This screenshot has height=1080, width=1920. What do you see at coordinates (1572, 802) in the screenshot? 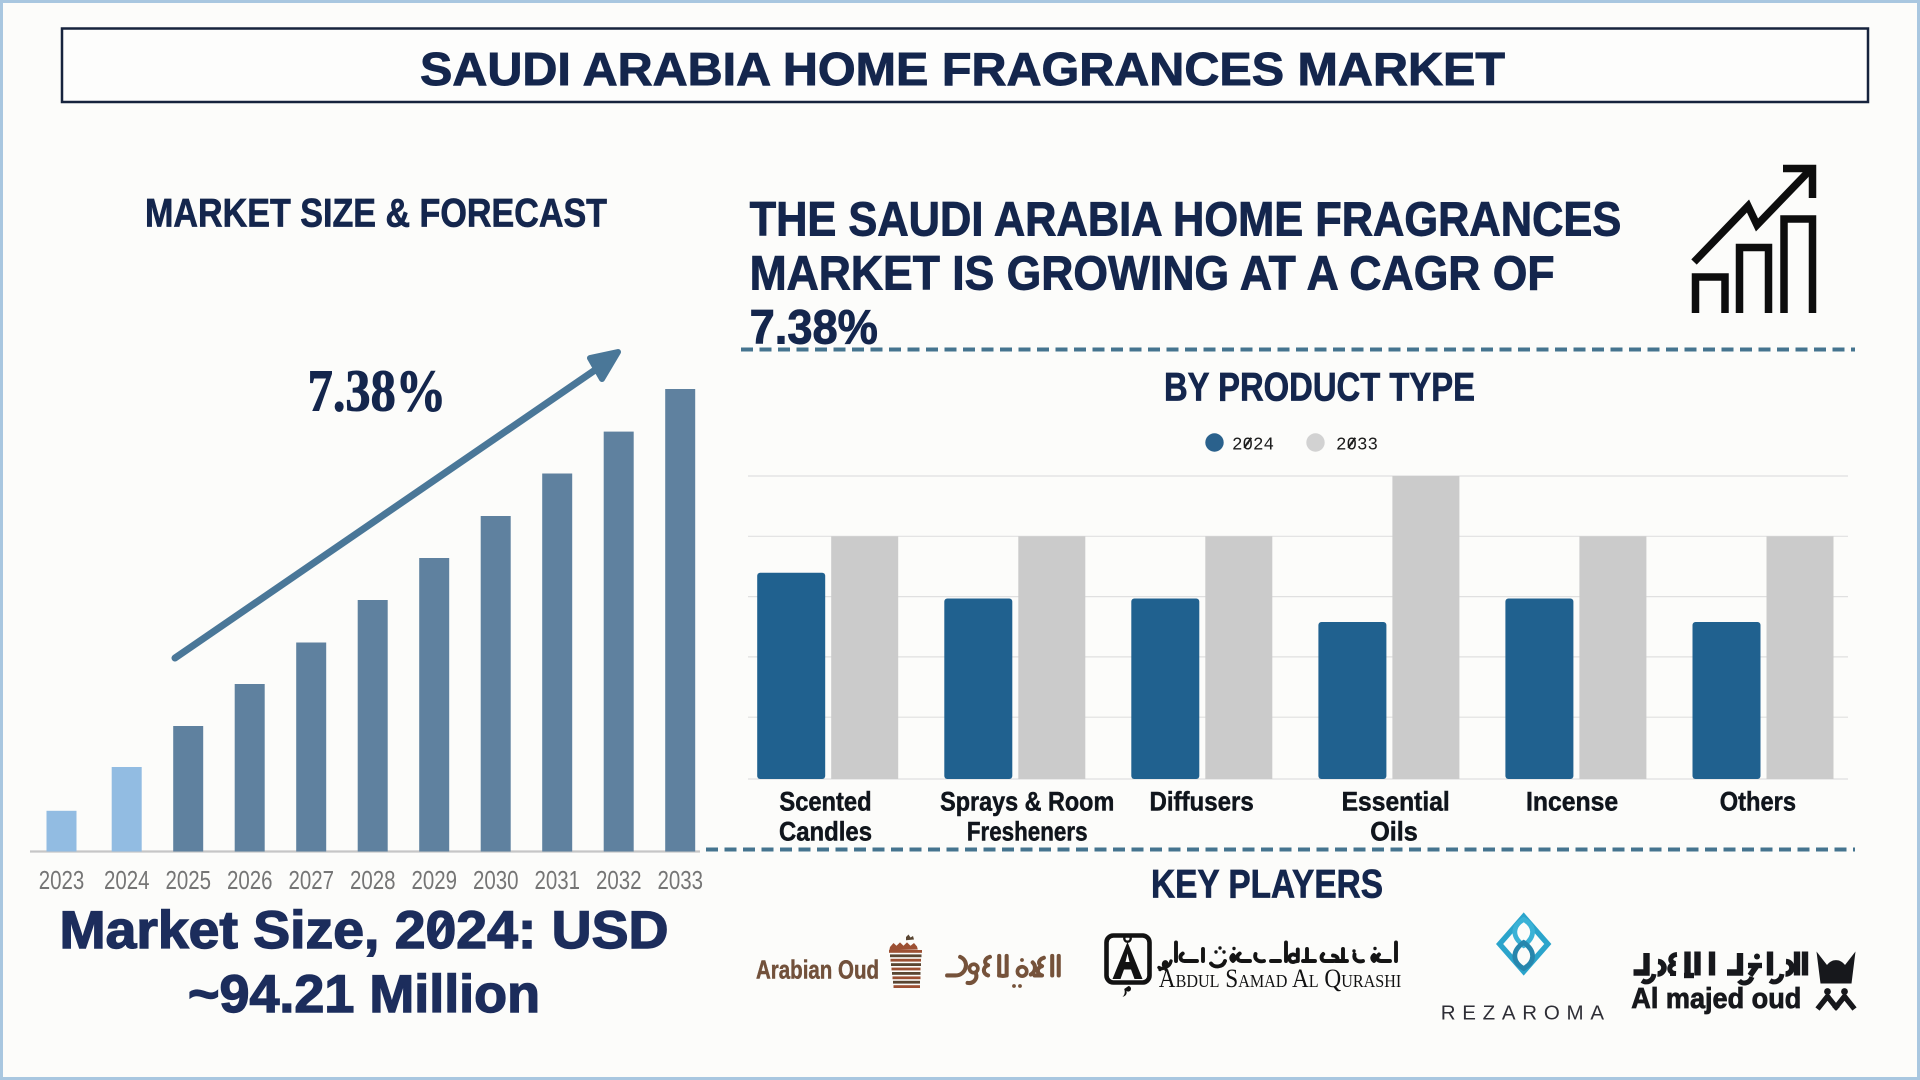
I see `svg-text: Incense` at bounding box center [1572, 802].